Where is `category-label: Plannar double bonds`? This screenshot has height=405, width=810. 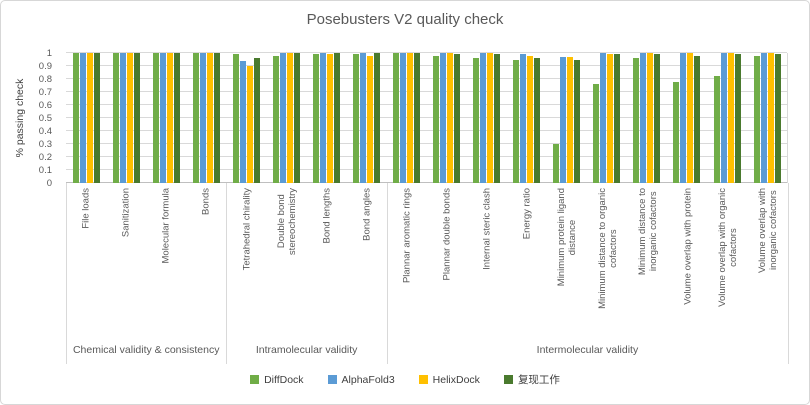 category-label: Plannar double bonds is located at coordinates (447, 234).